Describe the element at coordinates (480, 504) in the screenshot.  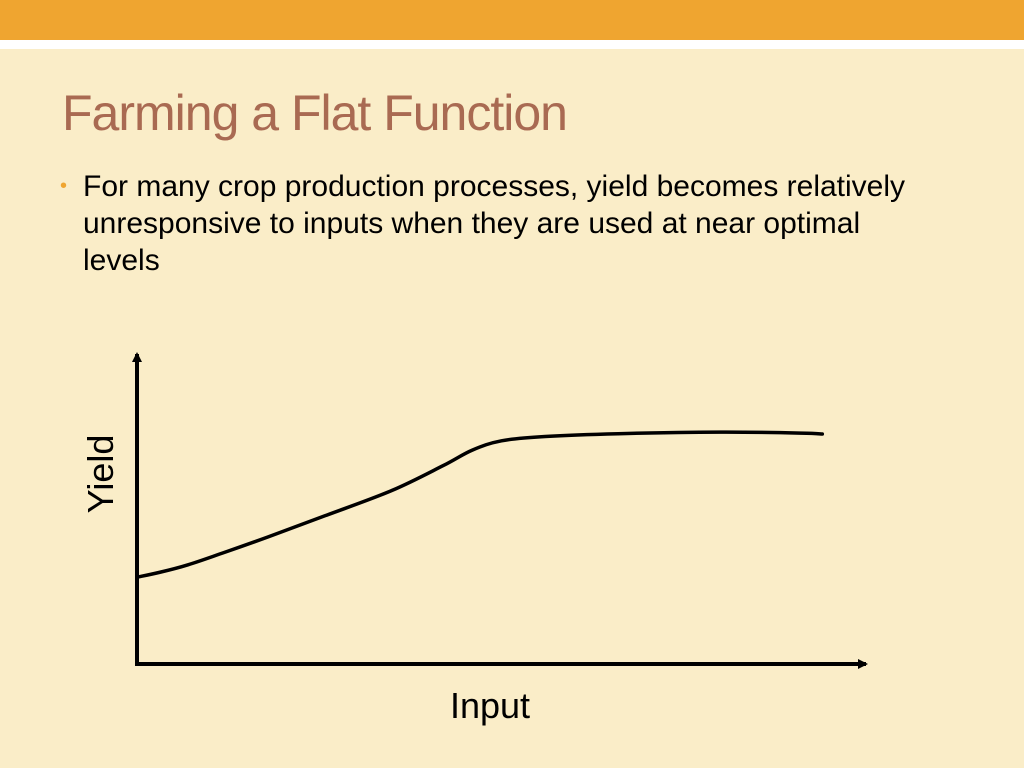
I see `yield-response-curve` at that location.